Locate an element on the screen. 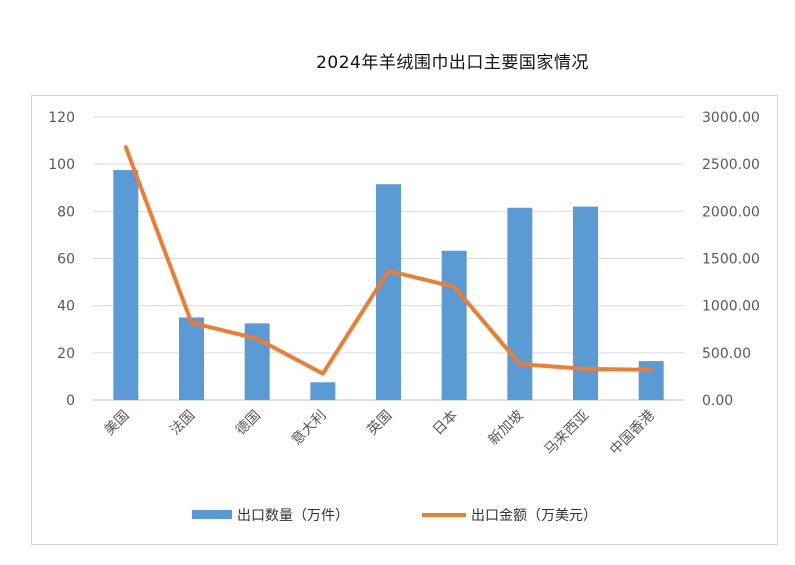 This screenshot has width=795, height=565. y-right-tick-label: 1000.00 is located at coordinates (731, 307).